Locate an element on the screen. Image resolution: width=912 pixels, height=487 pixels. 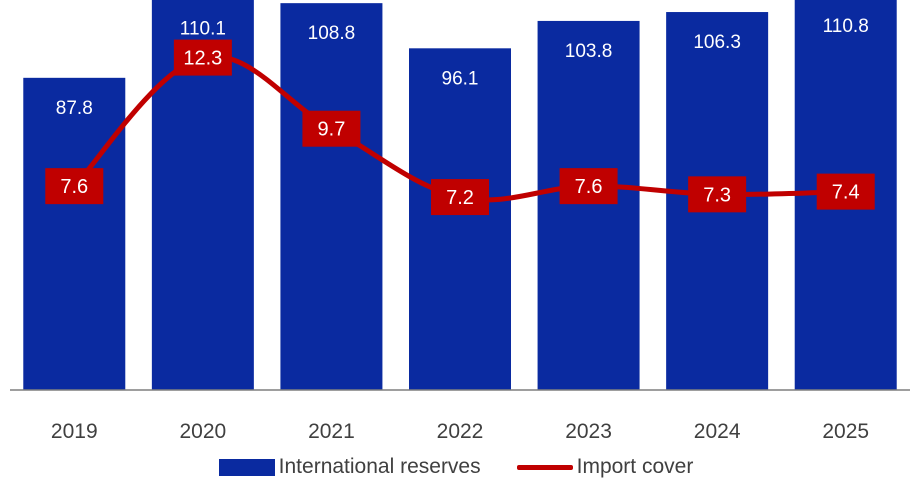
legend-item-international-reserves: International reserves is located at coordinates (349, 467).